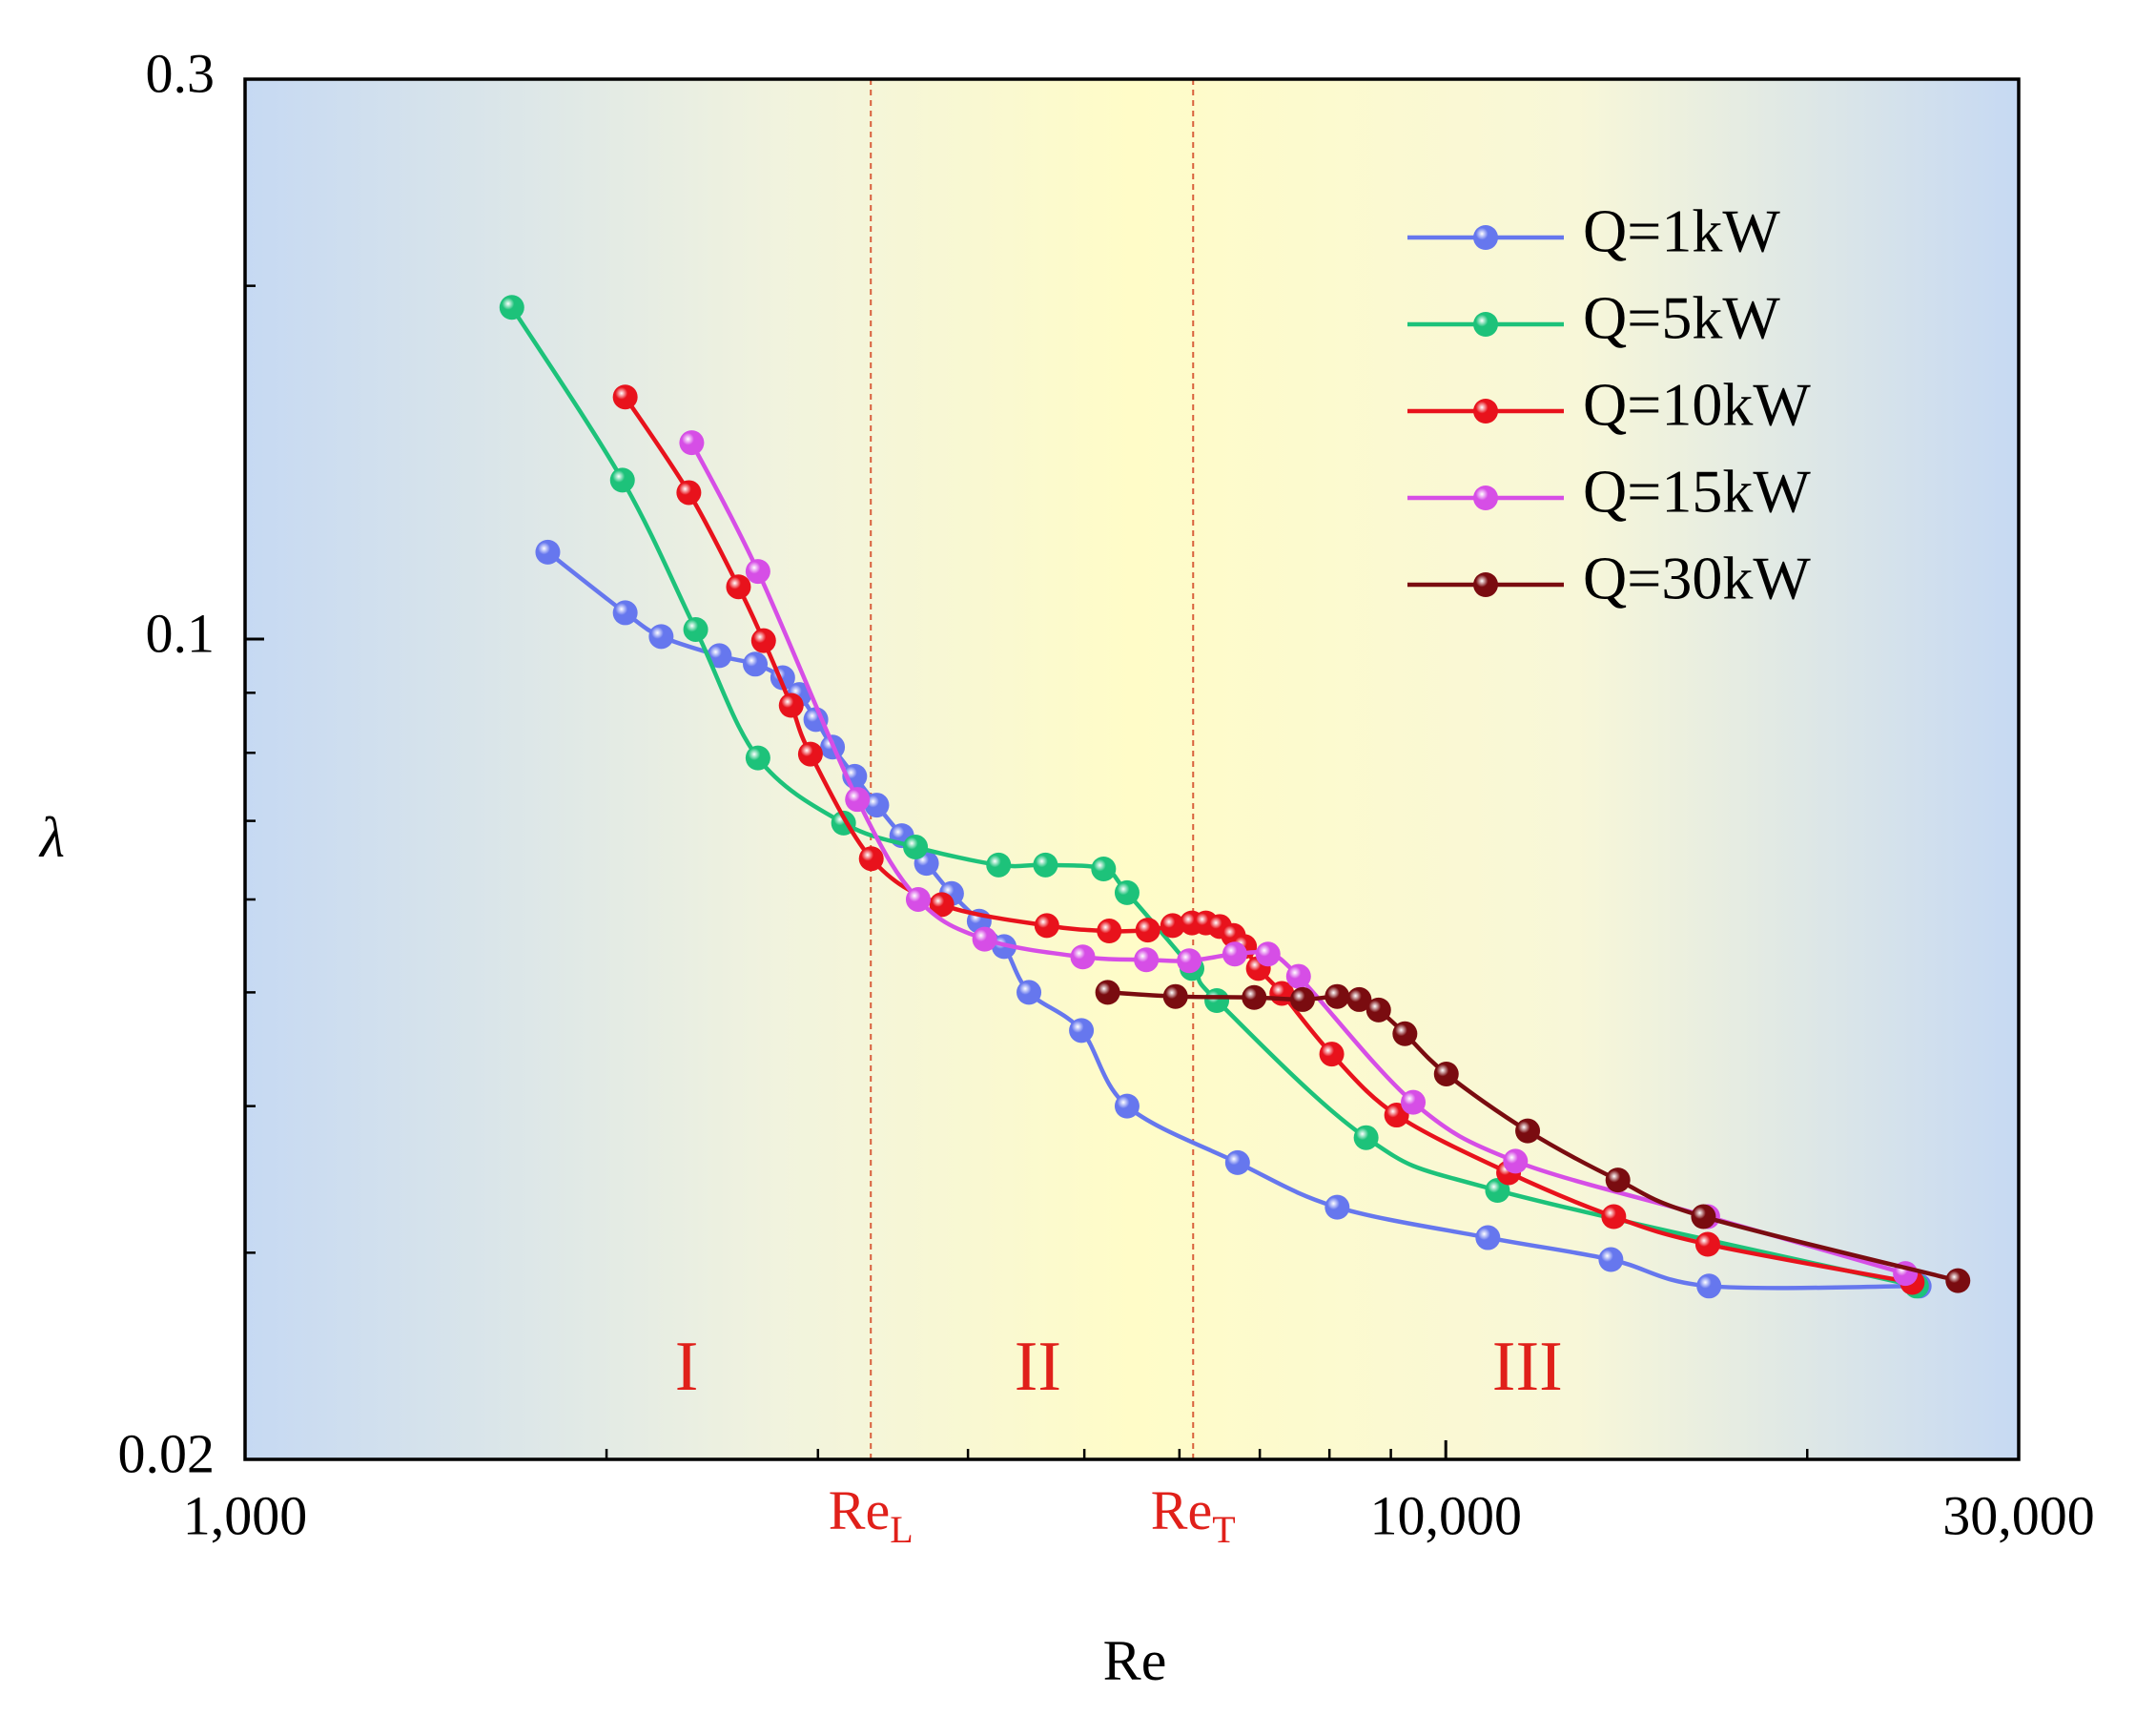 This screenshot has width=2156, height=1715. Describe the element at coordinates (1681, 318) in the screenshot. I see `legend-label: Q=5kW` at that location.